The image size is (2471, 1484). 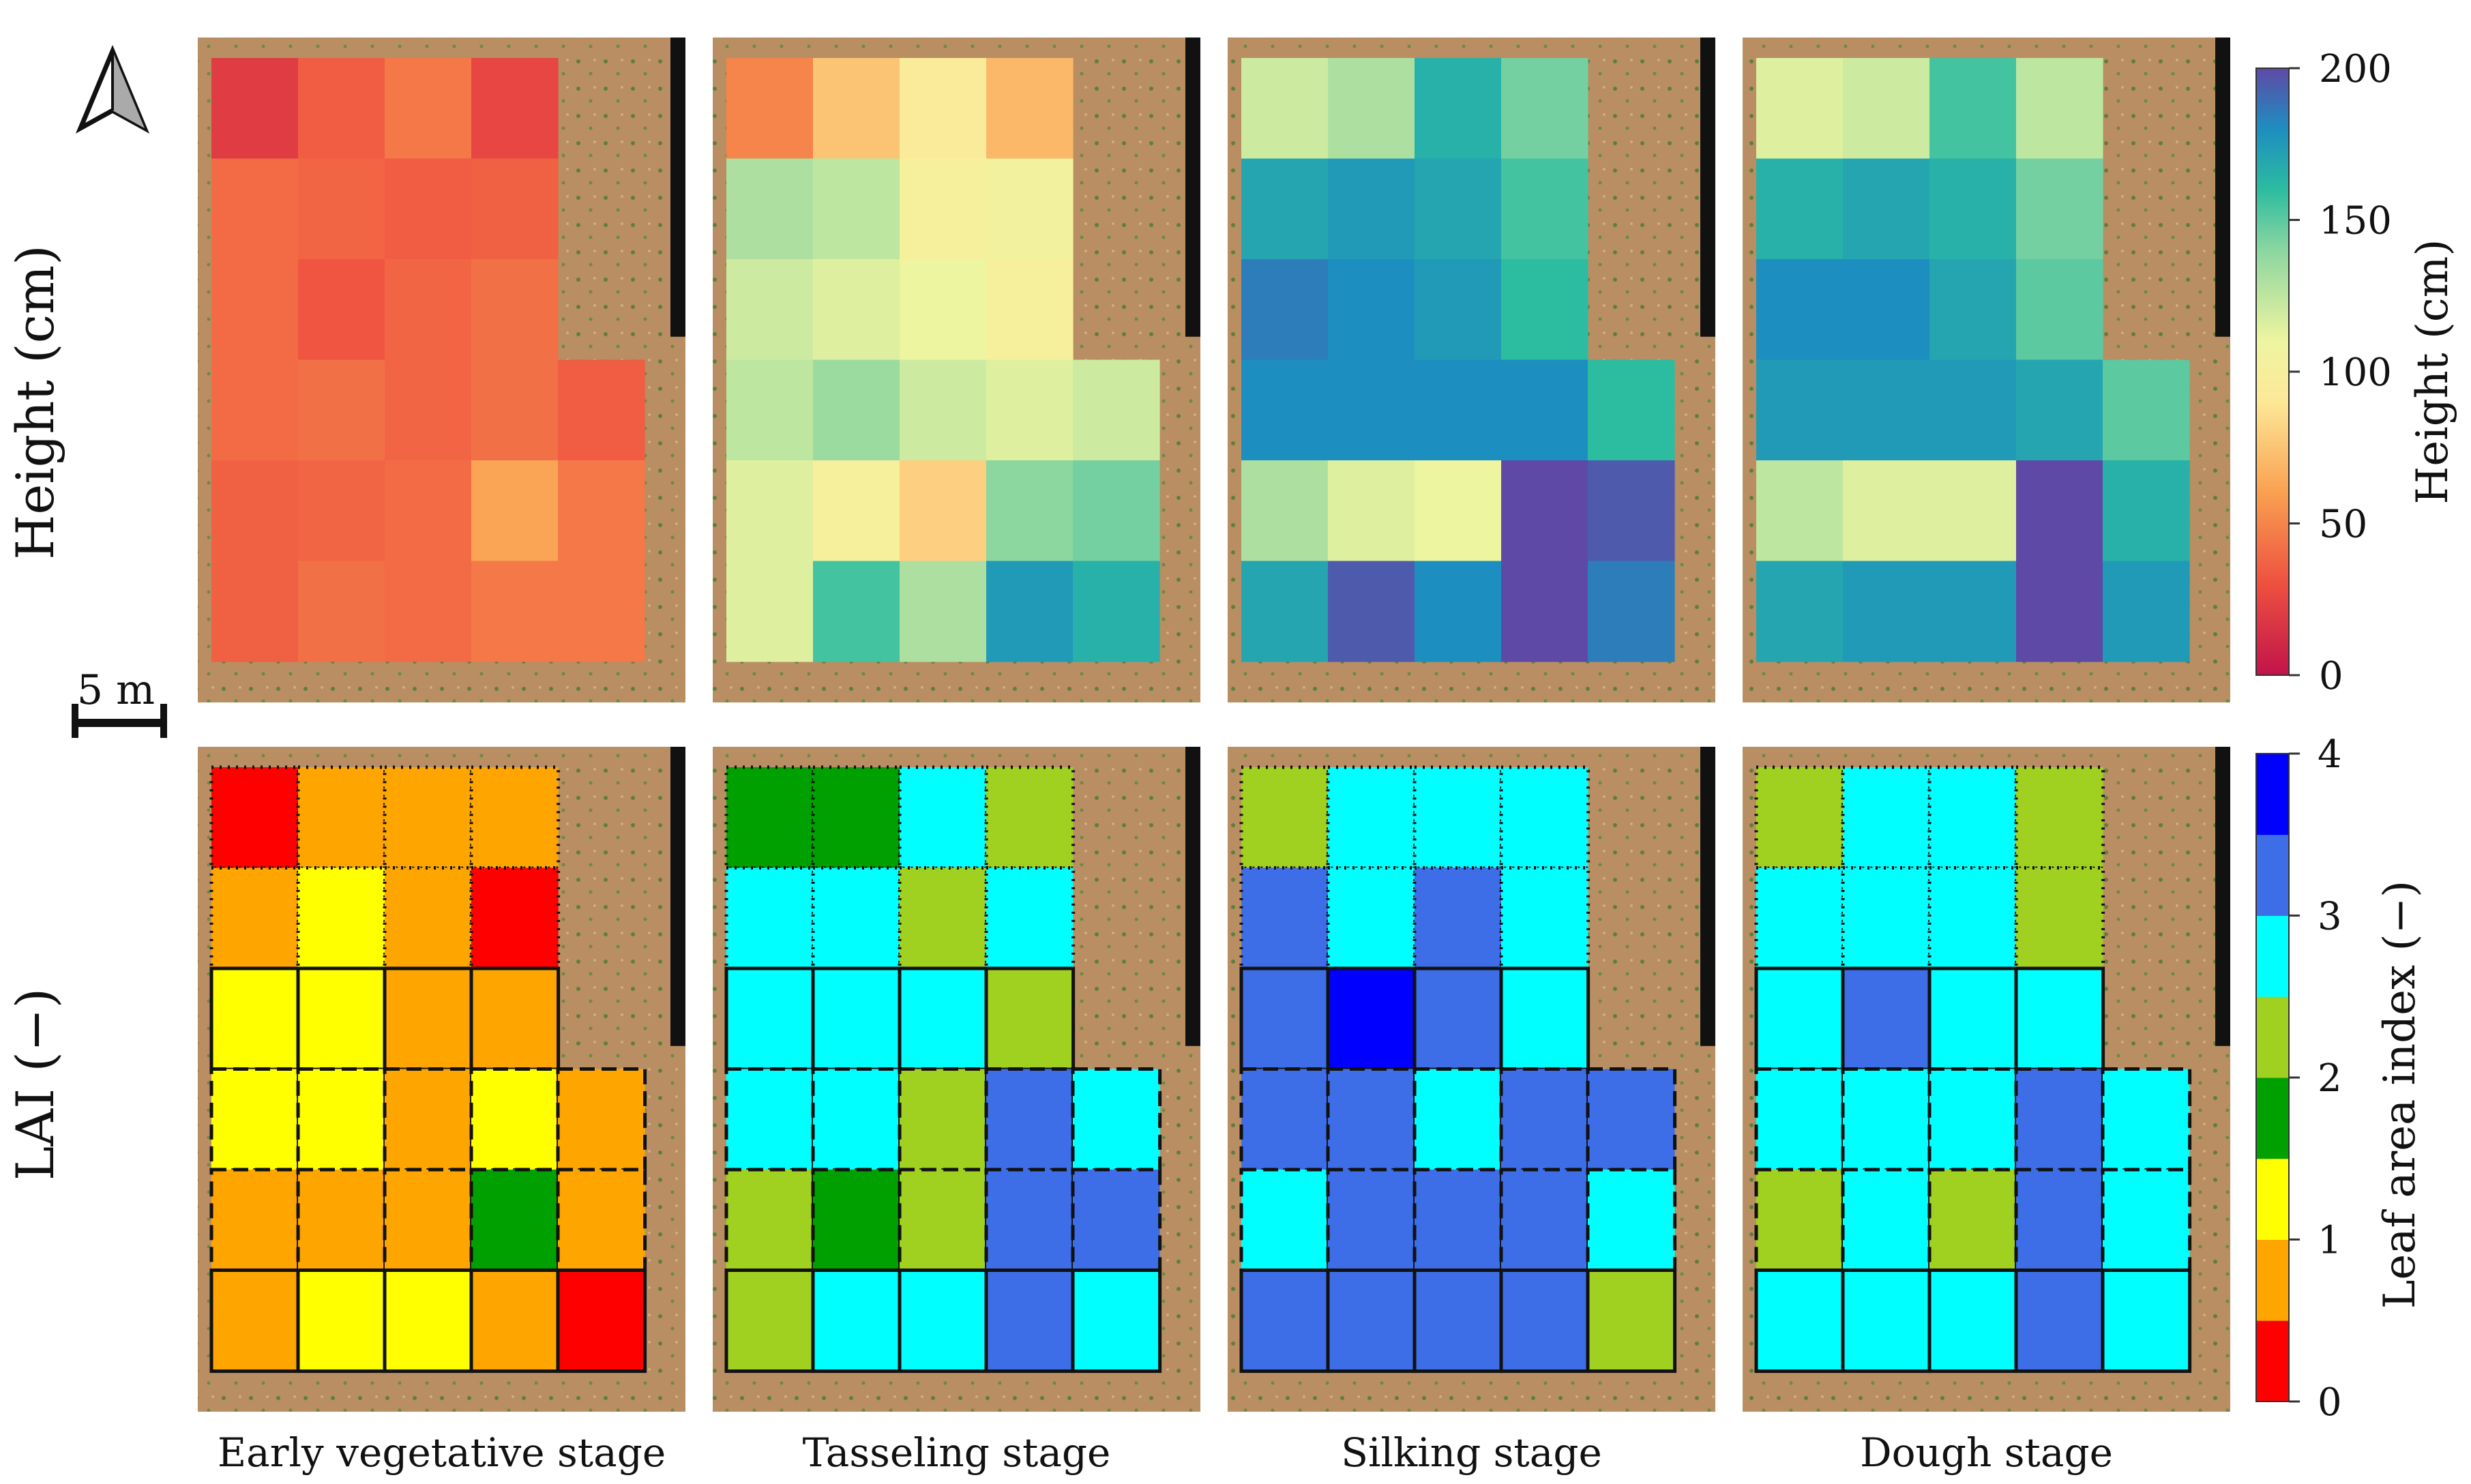 What do you see at coordinates (2298, 1078) in the screenshot?
I see `lai-colorbar: 0 1 2 3 4` at bounding box center [2298, 1078].